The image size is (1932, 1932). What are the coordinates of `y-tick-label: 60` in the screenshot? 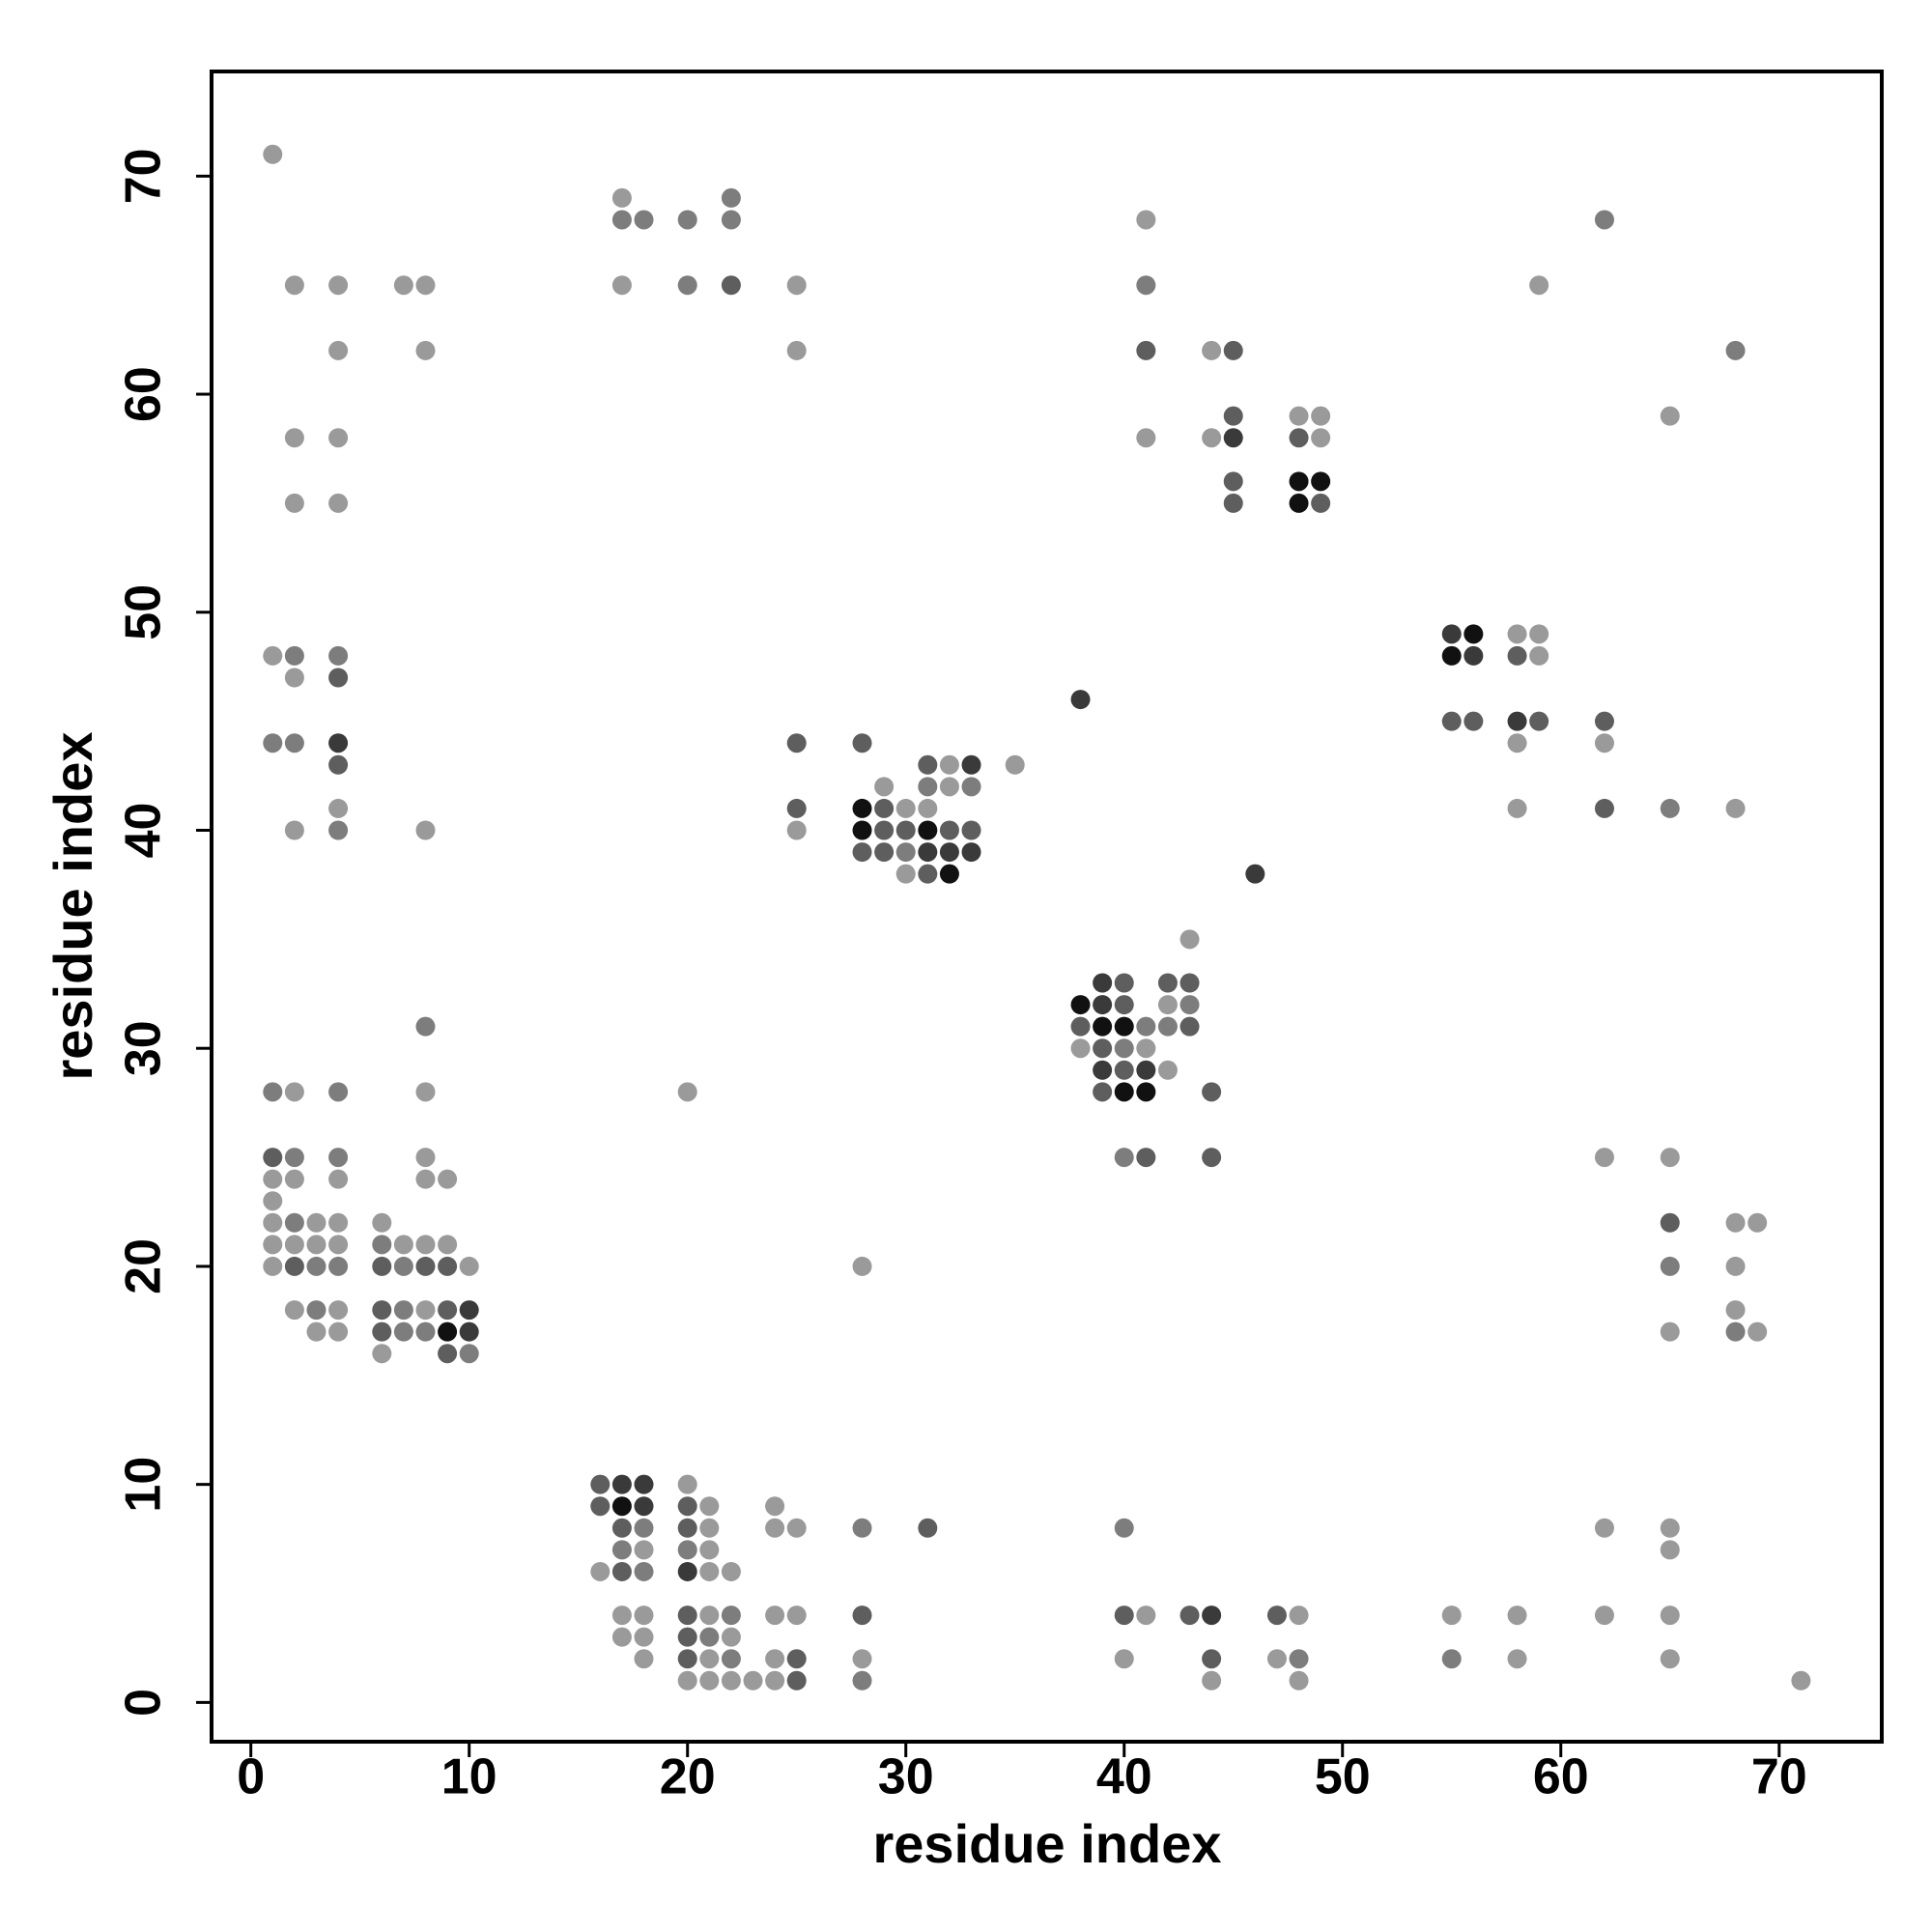 It's located at (144, 394).